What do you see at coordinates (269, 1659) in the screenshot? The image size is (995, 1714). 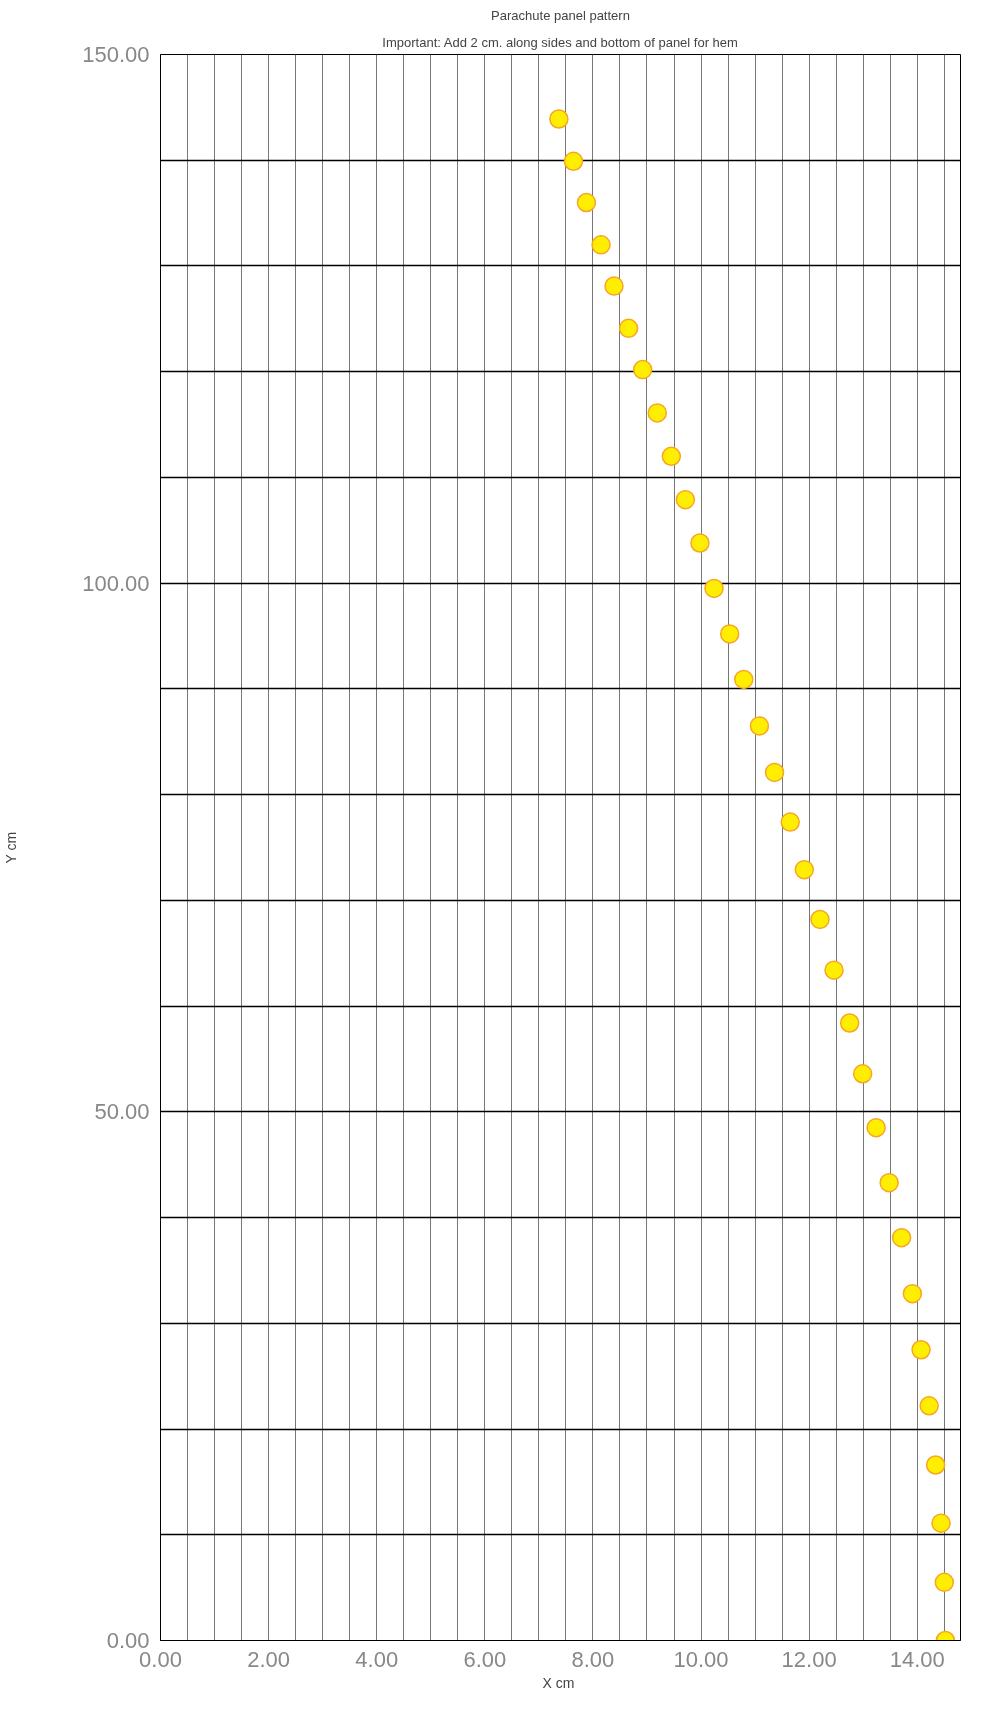 I see `x-tick-label: 2.00` at bounding box center [269, 1659].